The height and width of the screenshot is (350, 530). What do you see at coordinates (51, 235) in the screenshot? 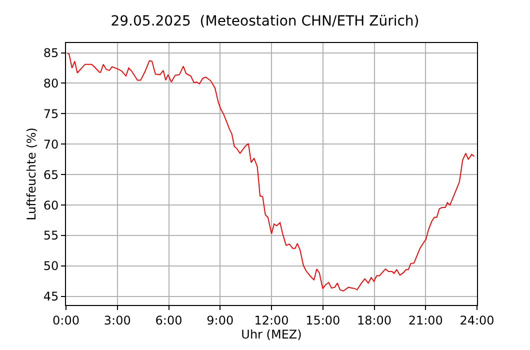
I see `y-tick-label: 55` at bounding box center [51, 235].